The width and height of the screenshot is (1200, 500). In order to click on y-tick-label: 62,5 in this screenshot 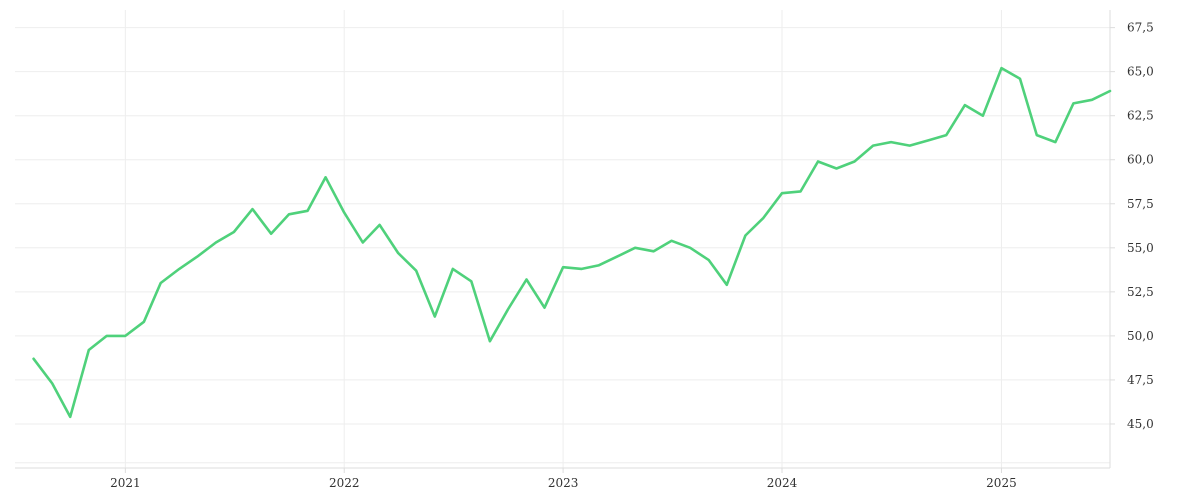, I will do `click(1140, 116)`.